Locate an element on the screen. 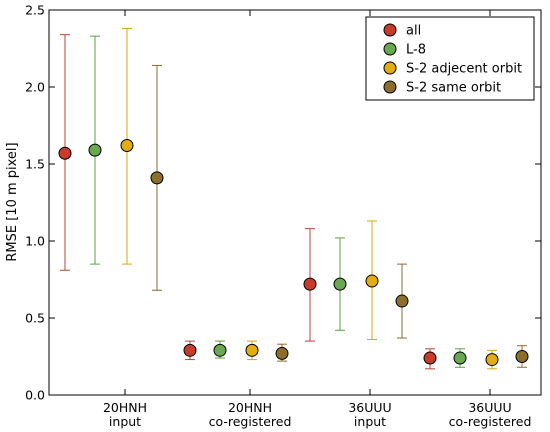 The width and height of the screenshot is (550, 432). y-tick-label: 2.5 is located at coordinates (35, 10).